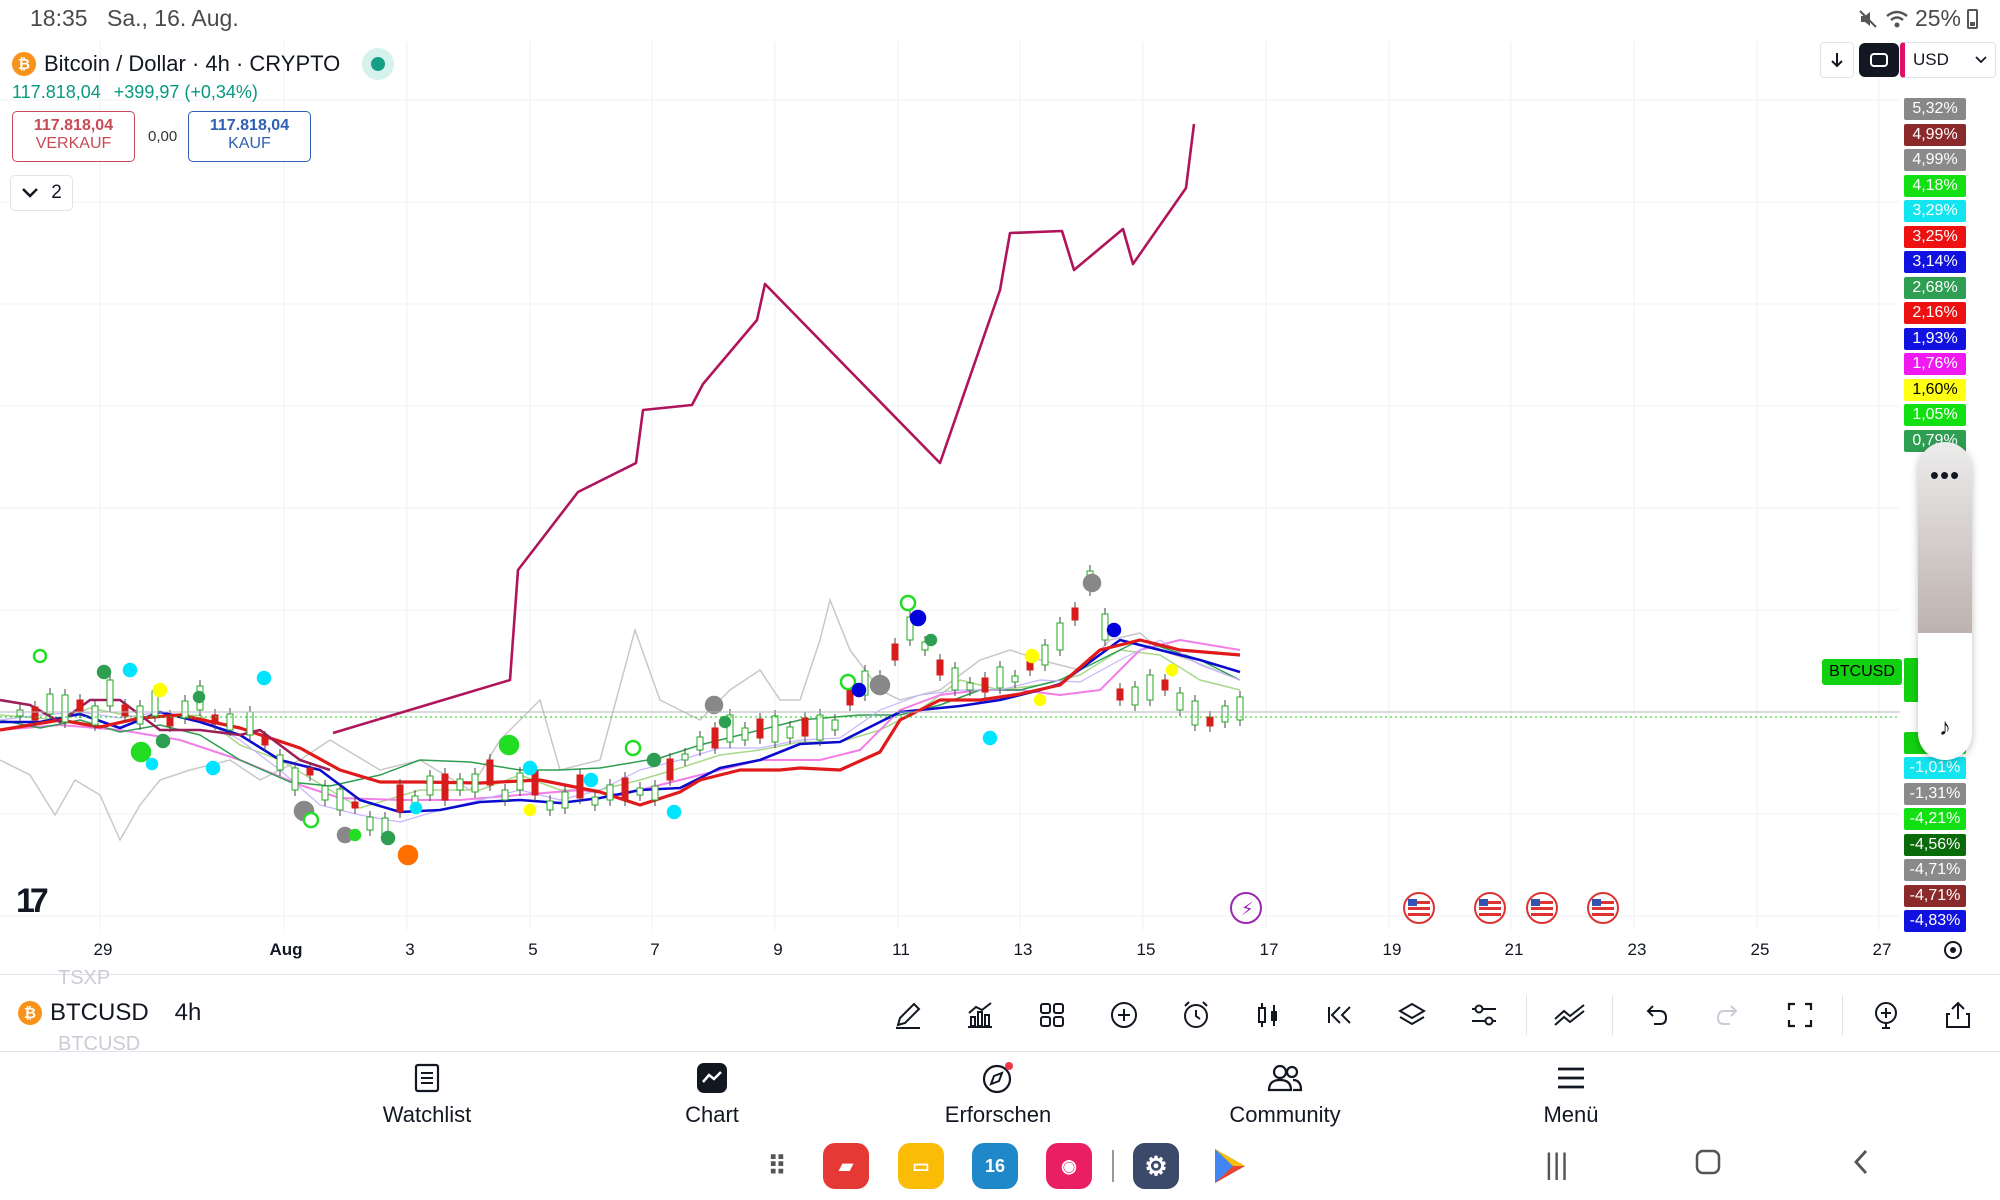  I want to click on timeframe-button: 4h, so click(188, 1012).